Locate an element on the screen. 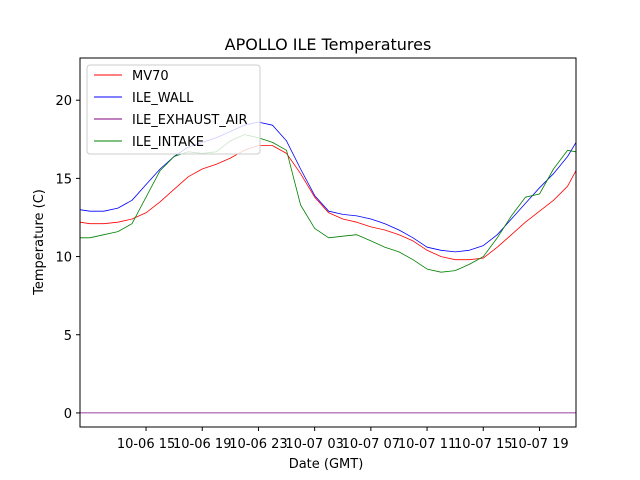 This screenshot has width=640, height=480. x-tick-label: 10-07 15 is located at coordinates (483, 444).